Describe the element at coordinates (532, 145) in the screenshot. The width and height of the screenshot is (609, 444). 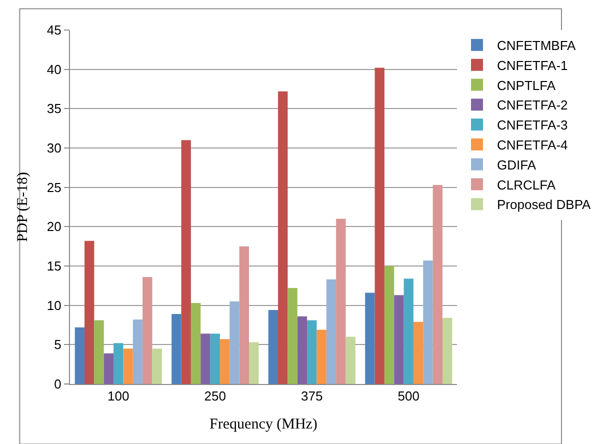
I see `legend-label: CNFETFA-4` at that location.